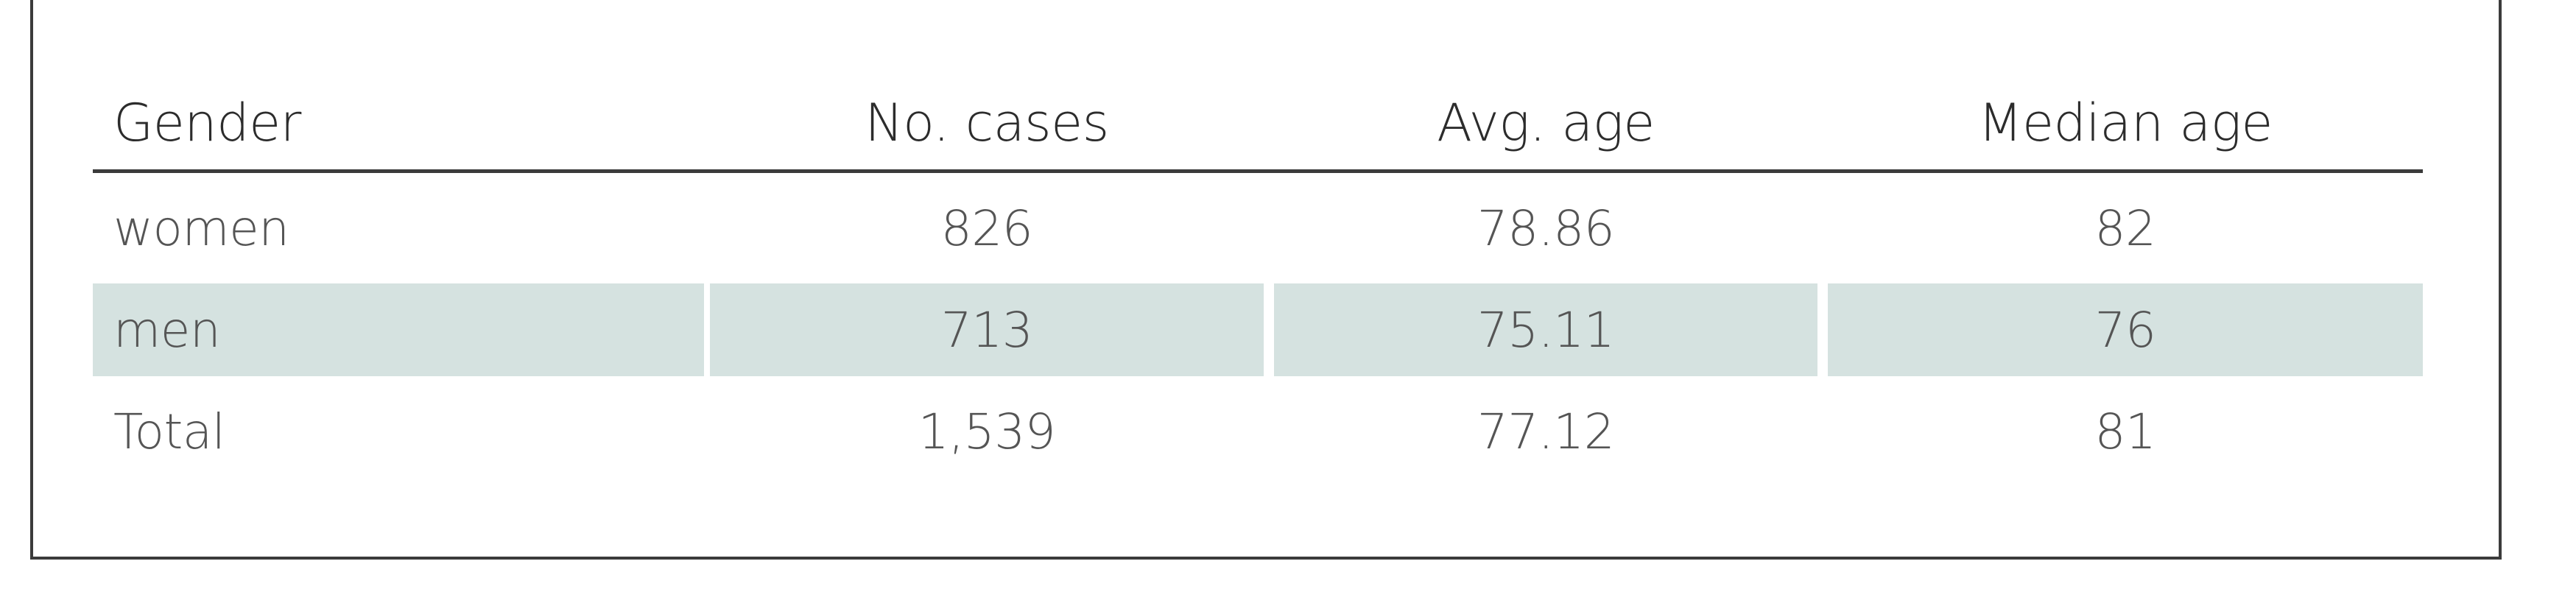  I want to click on cell-no-cases: 1,539, so click(987, 431).